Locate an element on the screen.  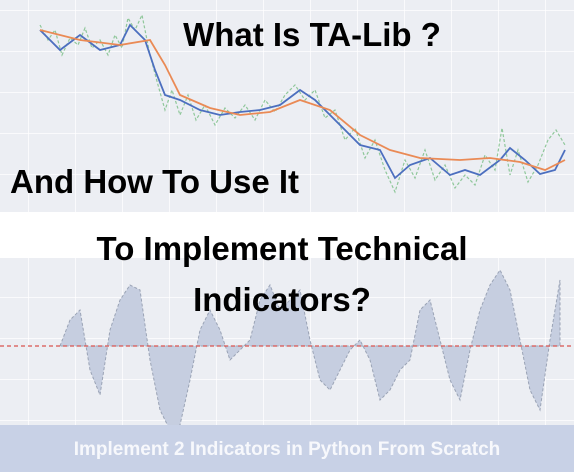
white-band is located at coordinates (287, 235).